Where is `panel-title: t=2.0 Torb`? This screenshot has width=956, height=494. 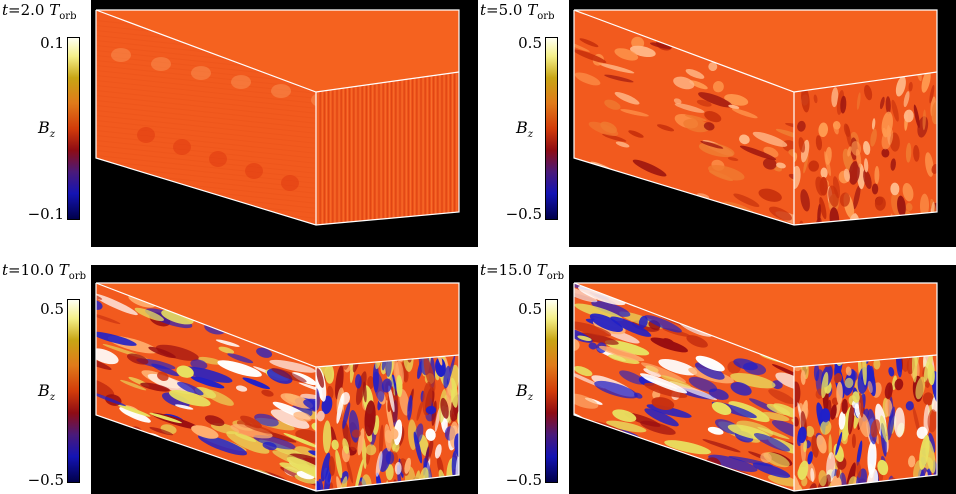
panel-title: t=2.0 Torb is located at coordinates (39, 11).